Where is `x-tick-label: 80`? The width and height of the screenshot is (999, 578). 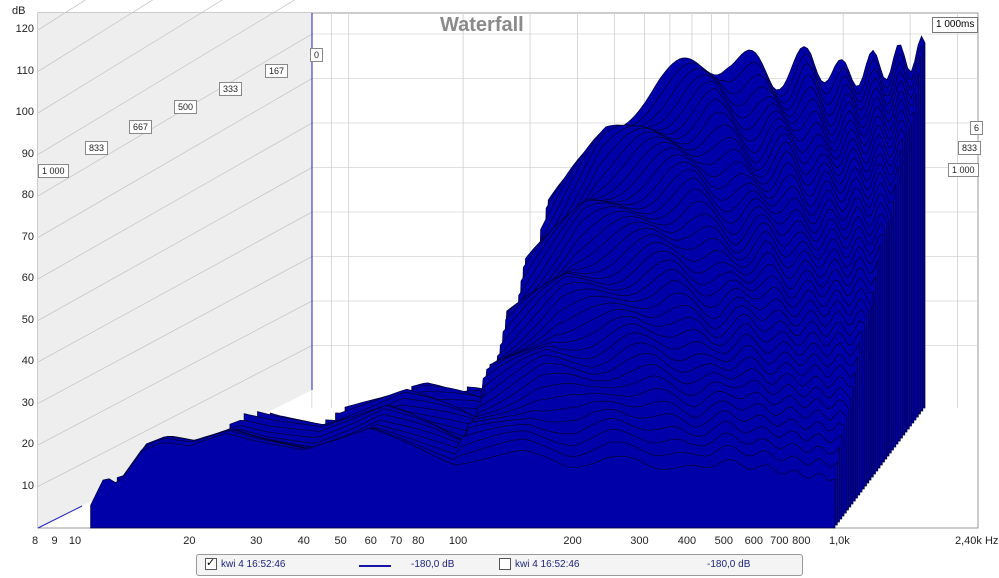
x-tick-label: 80 is located at coordinates (418, 541).